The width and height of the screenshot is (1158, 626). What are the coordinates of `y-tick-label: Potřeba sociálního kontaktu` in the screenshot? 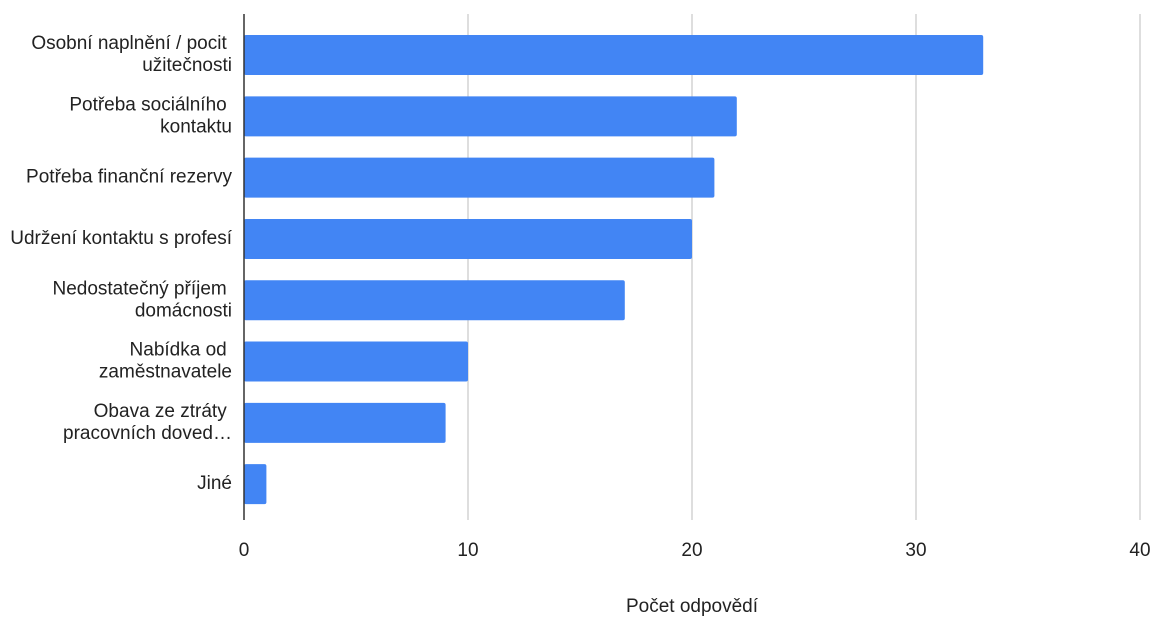 It's located at (150, 115).